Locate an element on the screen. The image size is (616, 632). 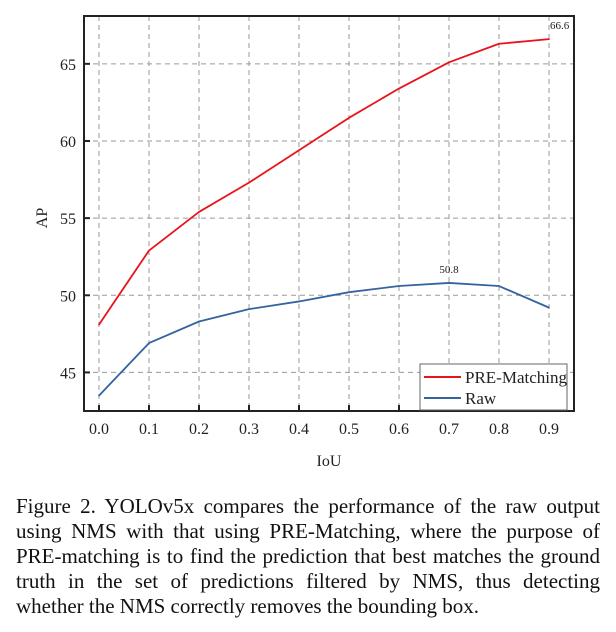
y-axis: 45 50 55 60 65 is located at coordinates (75, 219).